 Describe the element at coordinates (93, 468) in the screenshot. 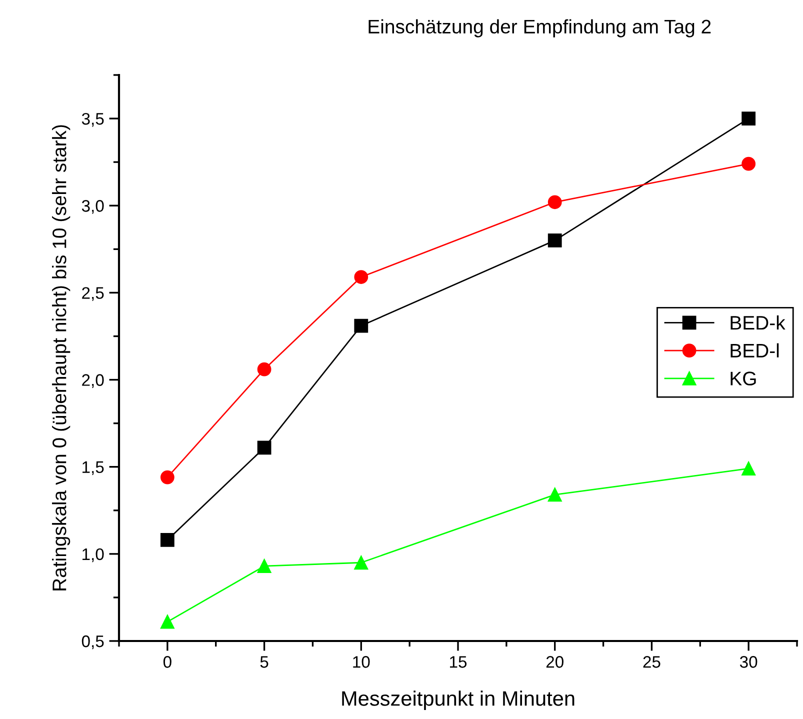

I see `y-tick-label: 1,5` at that location.